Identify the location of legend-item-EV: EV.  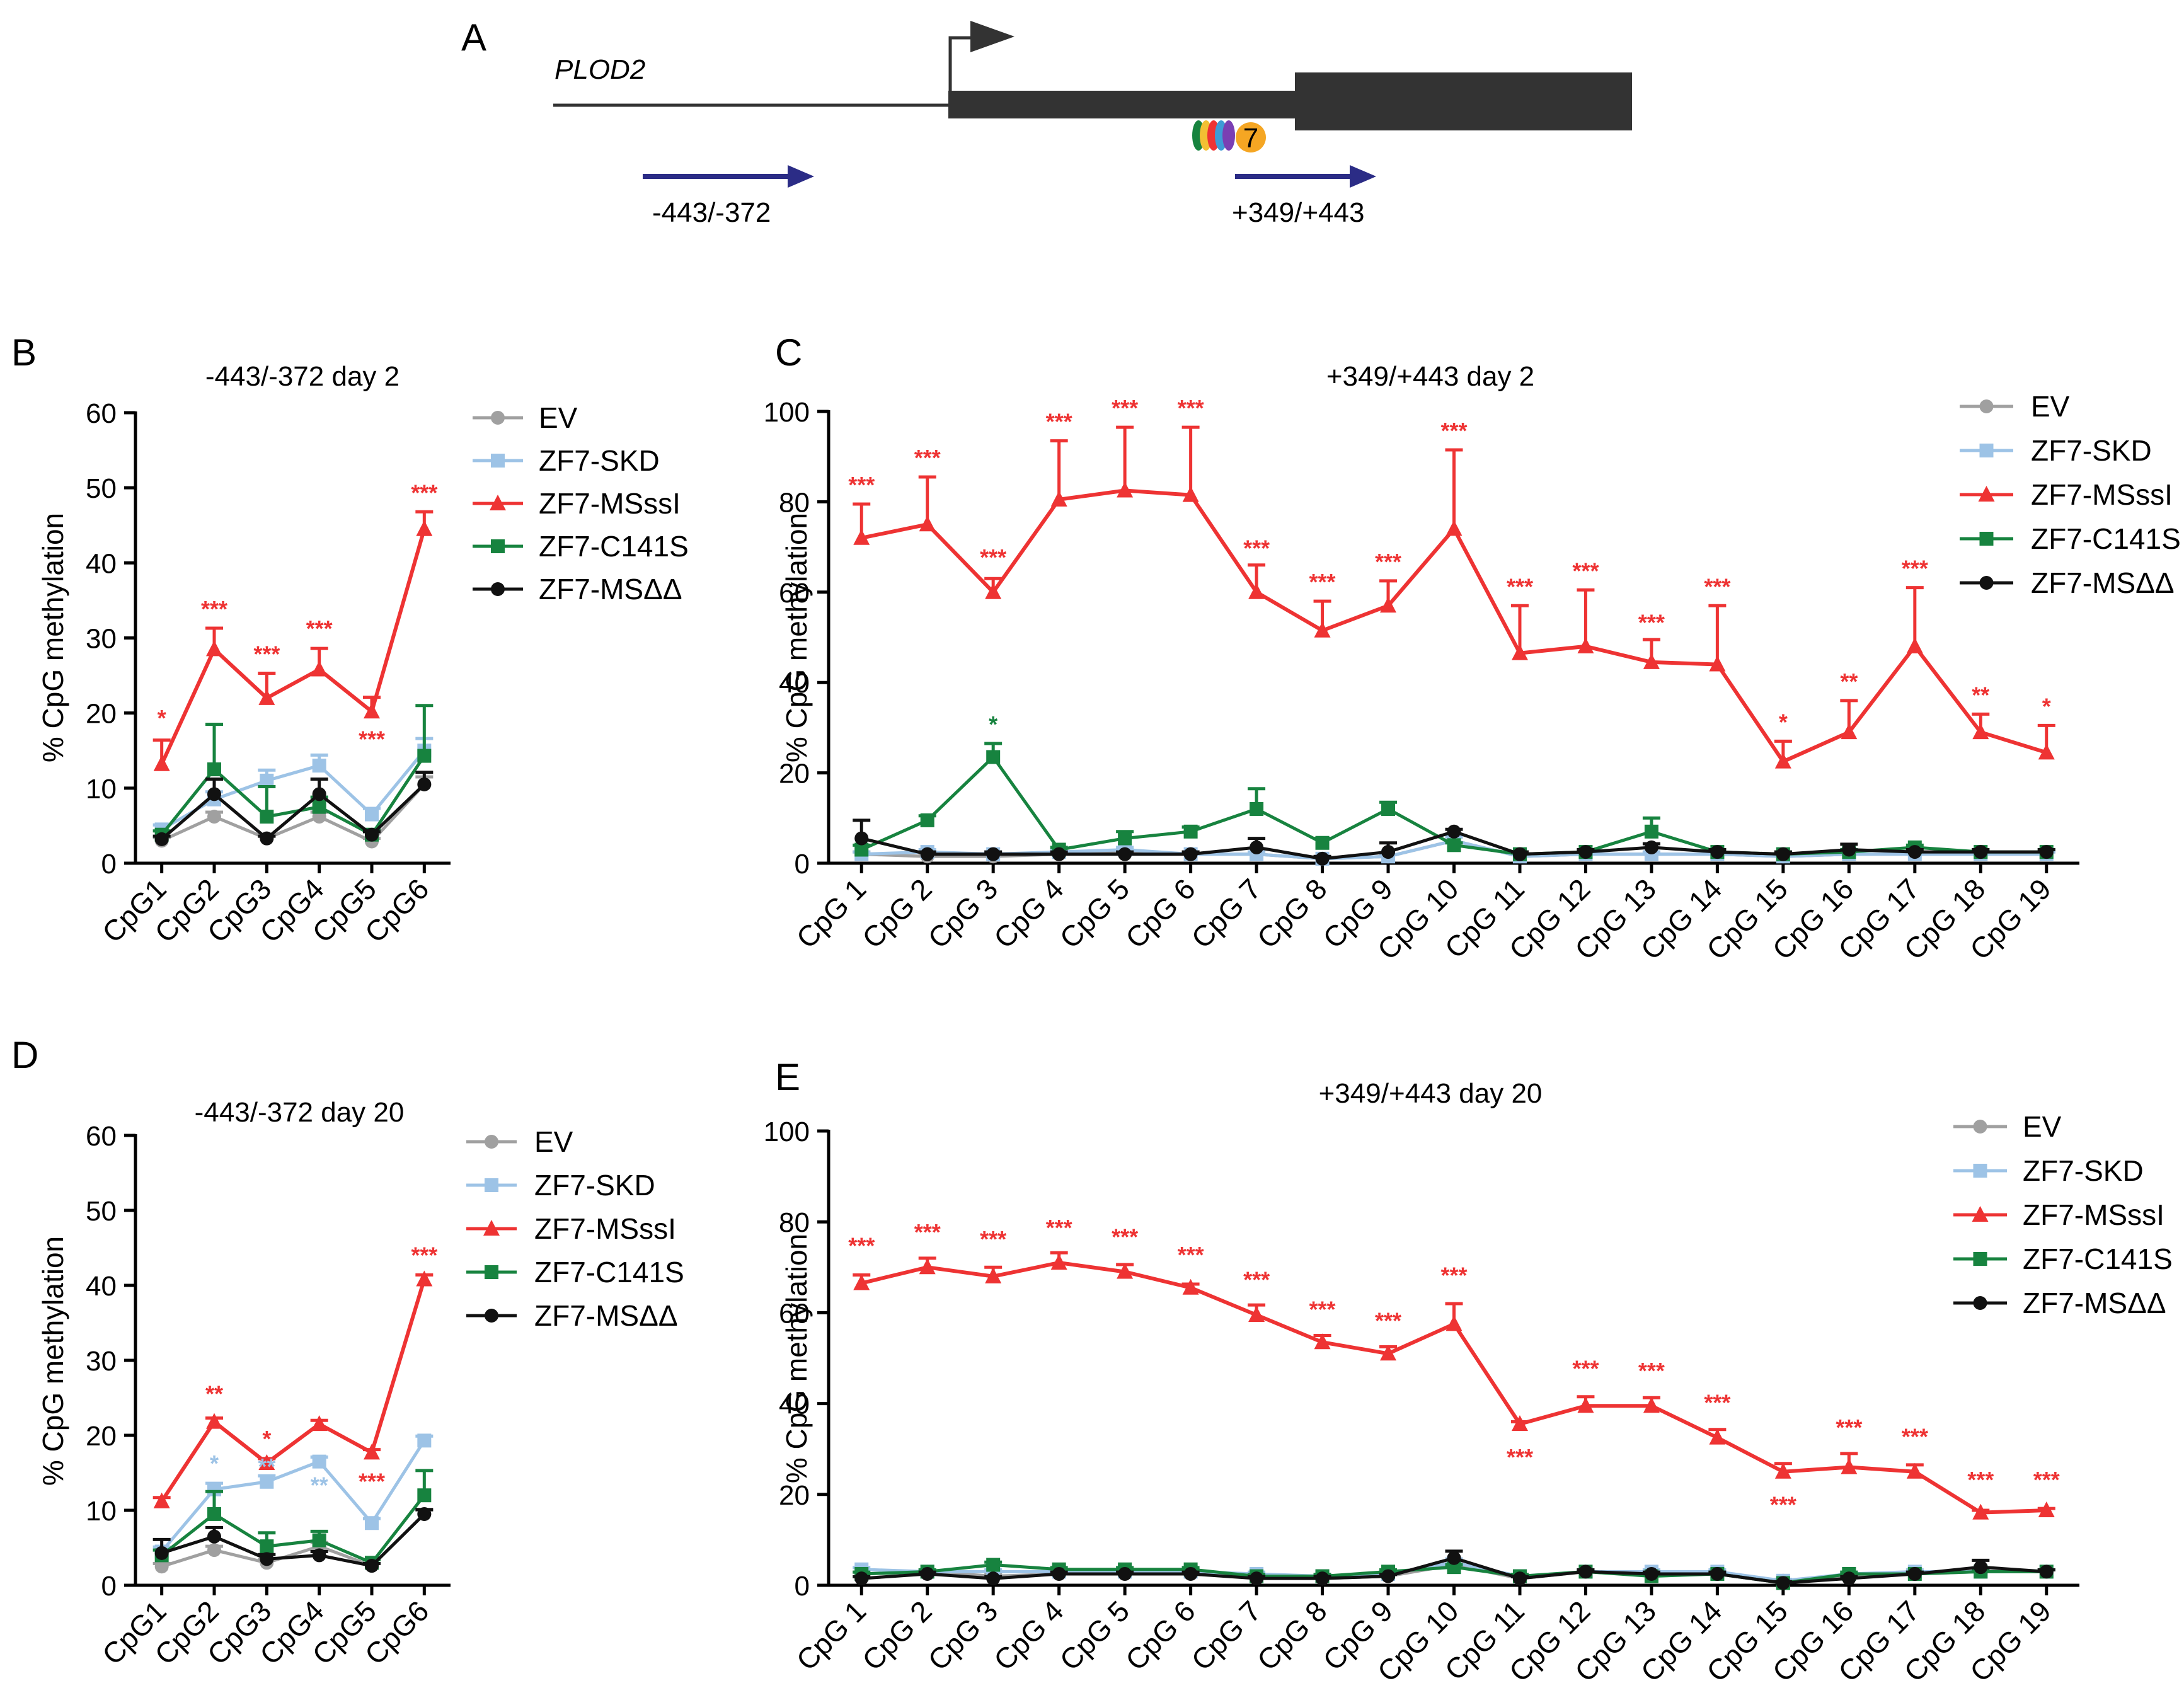
(525, 418).